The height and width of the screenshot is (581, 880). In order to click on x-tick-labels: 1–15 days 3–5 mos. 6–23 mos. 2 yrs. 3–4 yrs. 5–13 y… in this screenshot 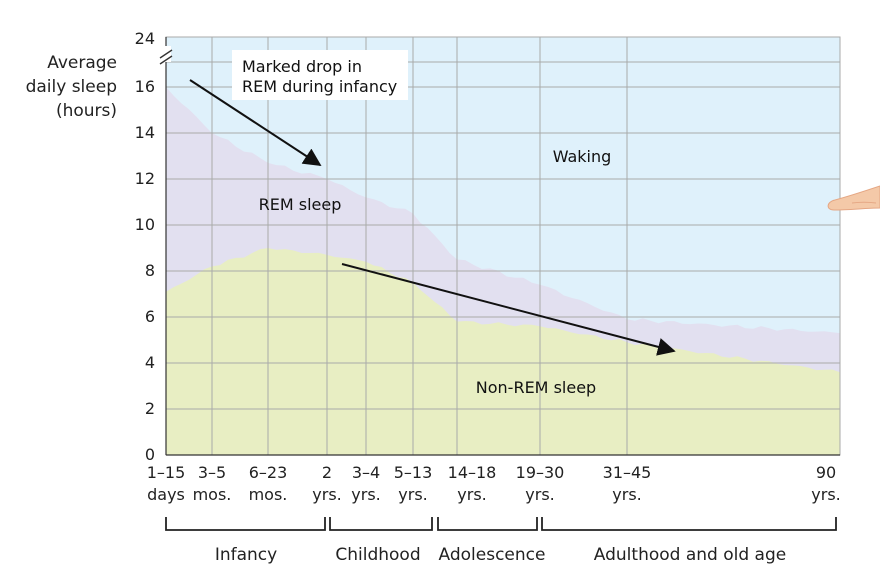, I will do `click(494, 483)`.